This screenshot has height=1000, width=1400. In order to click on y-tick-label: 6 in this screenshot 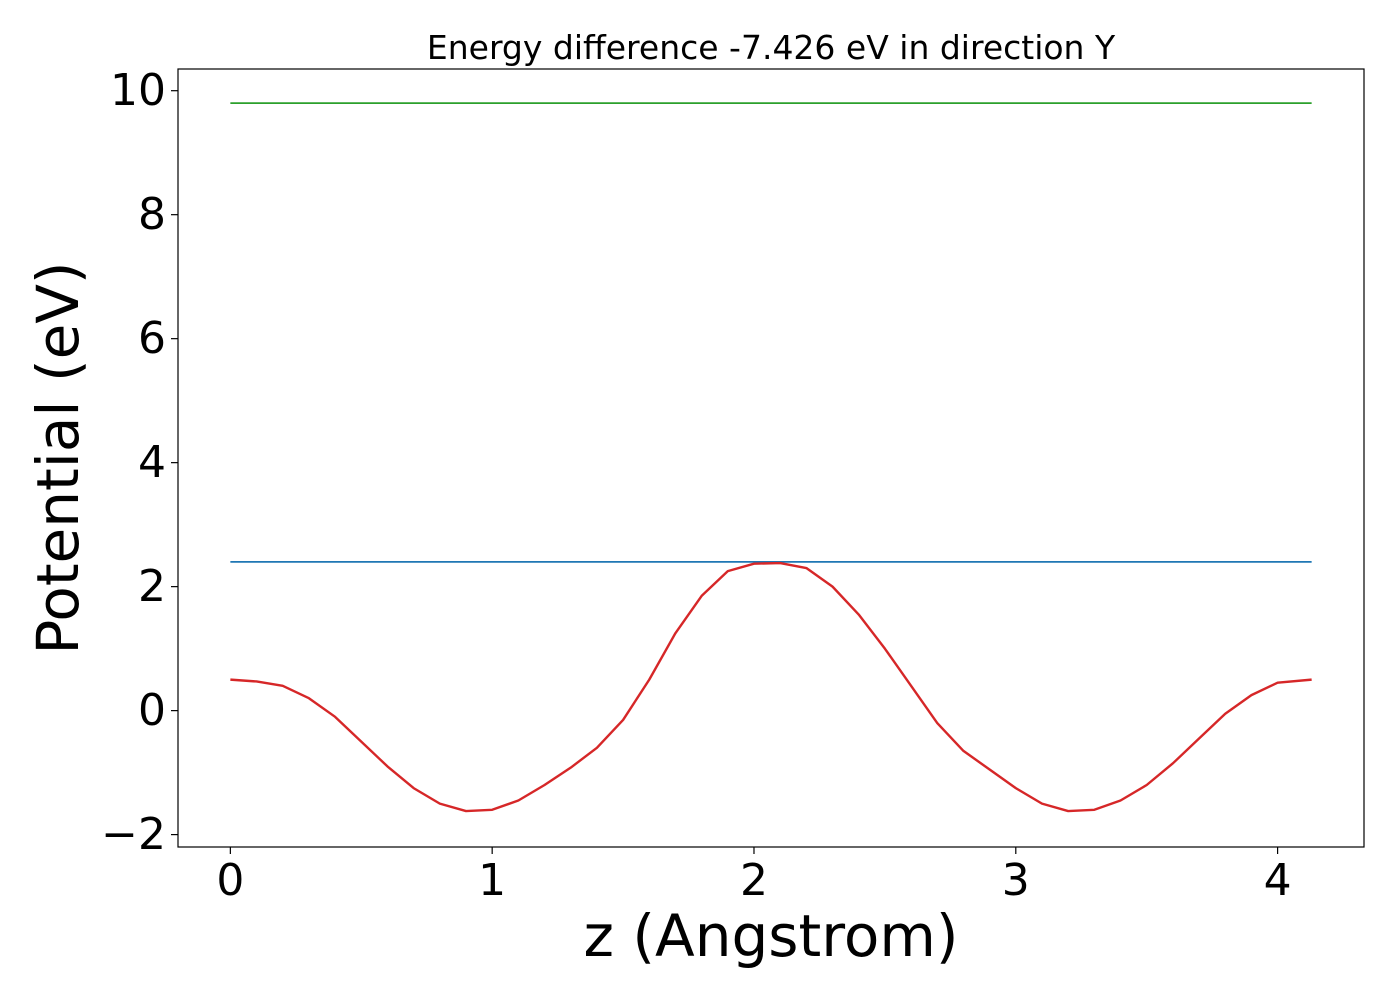, I will do `click(152, 338)`.